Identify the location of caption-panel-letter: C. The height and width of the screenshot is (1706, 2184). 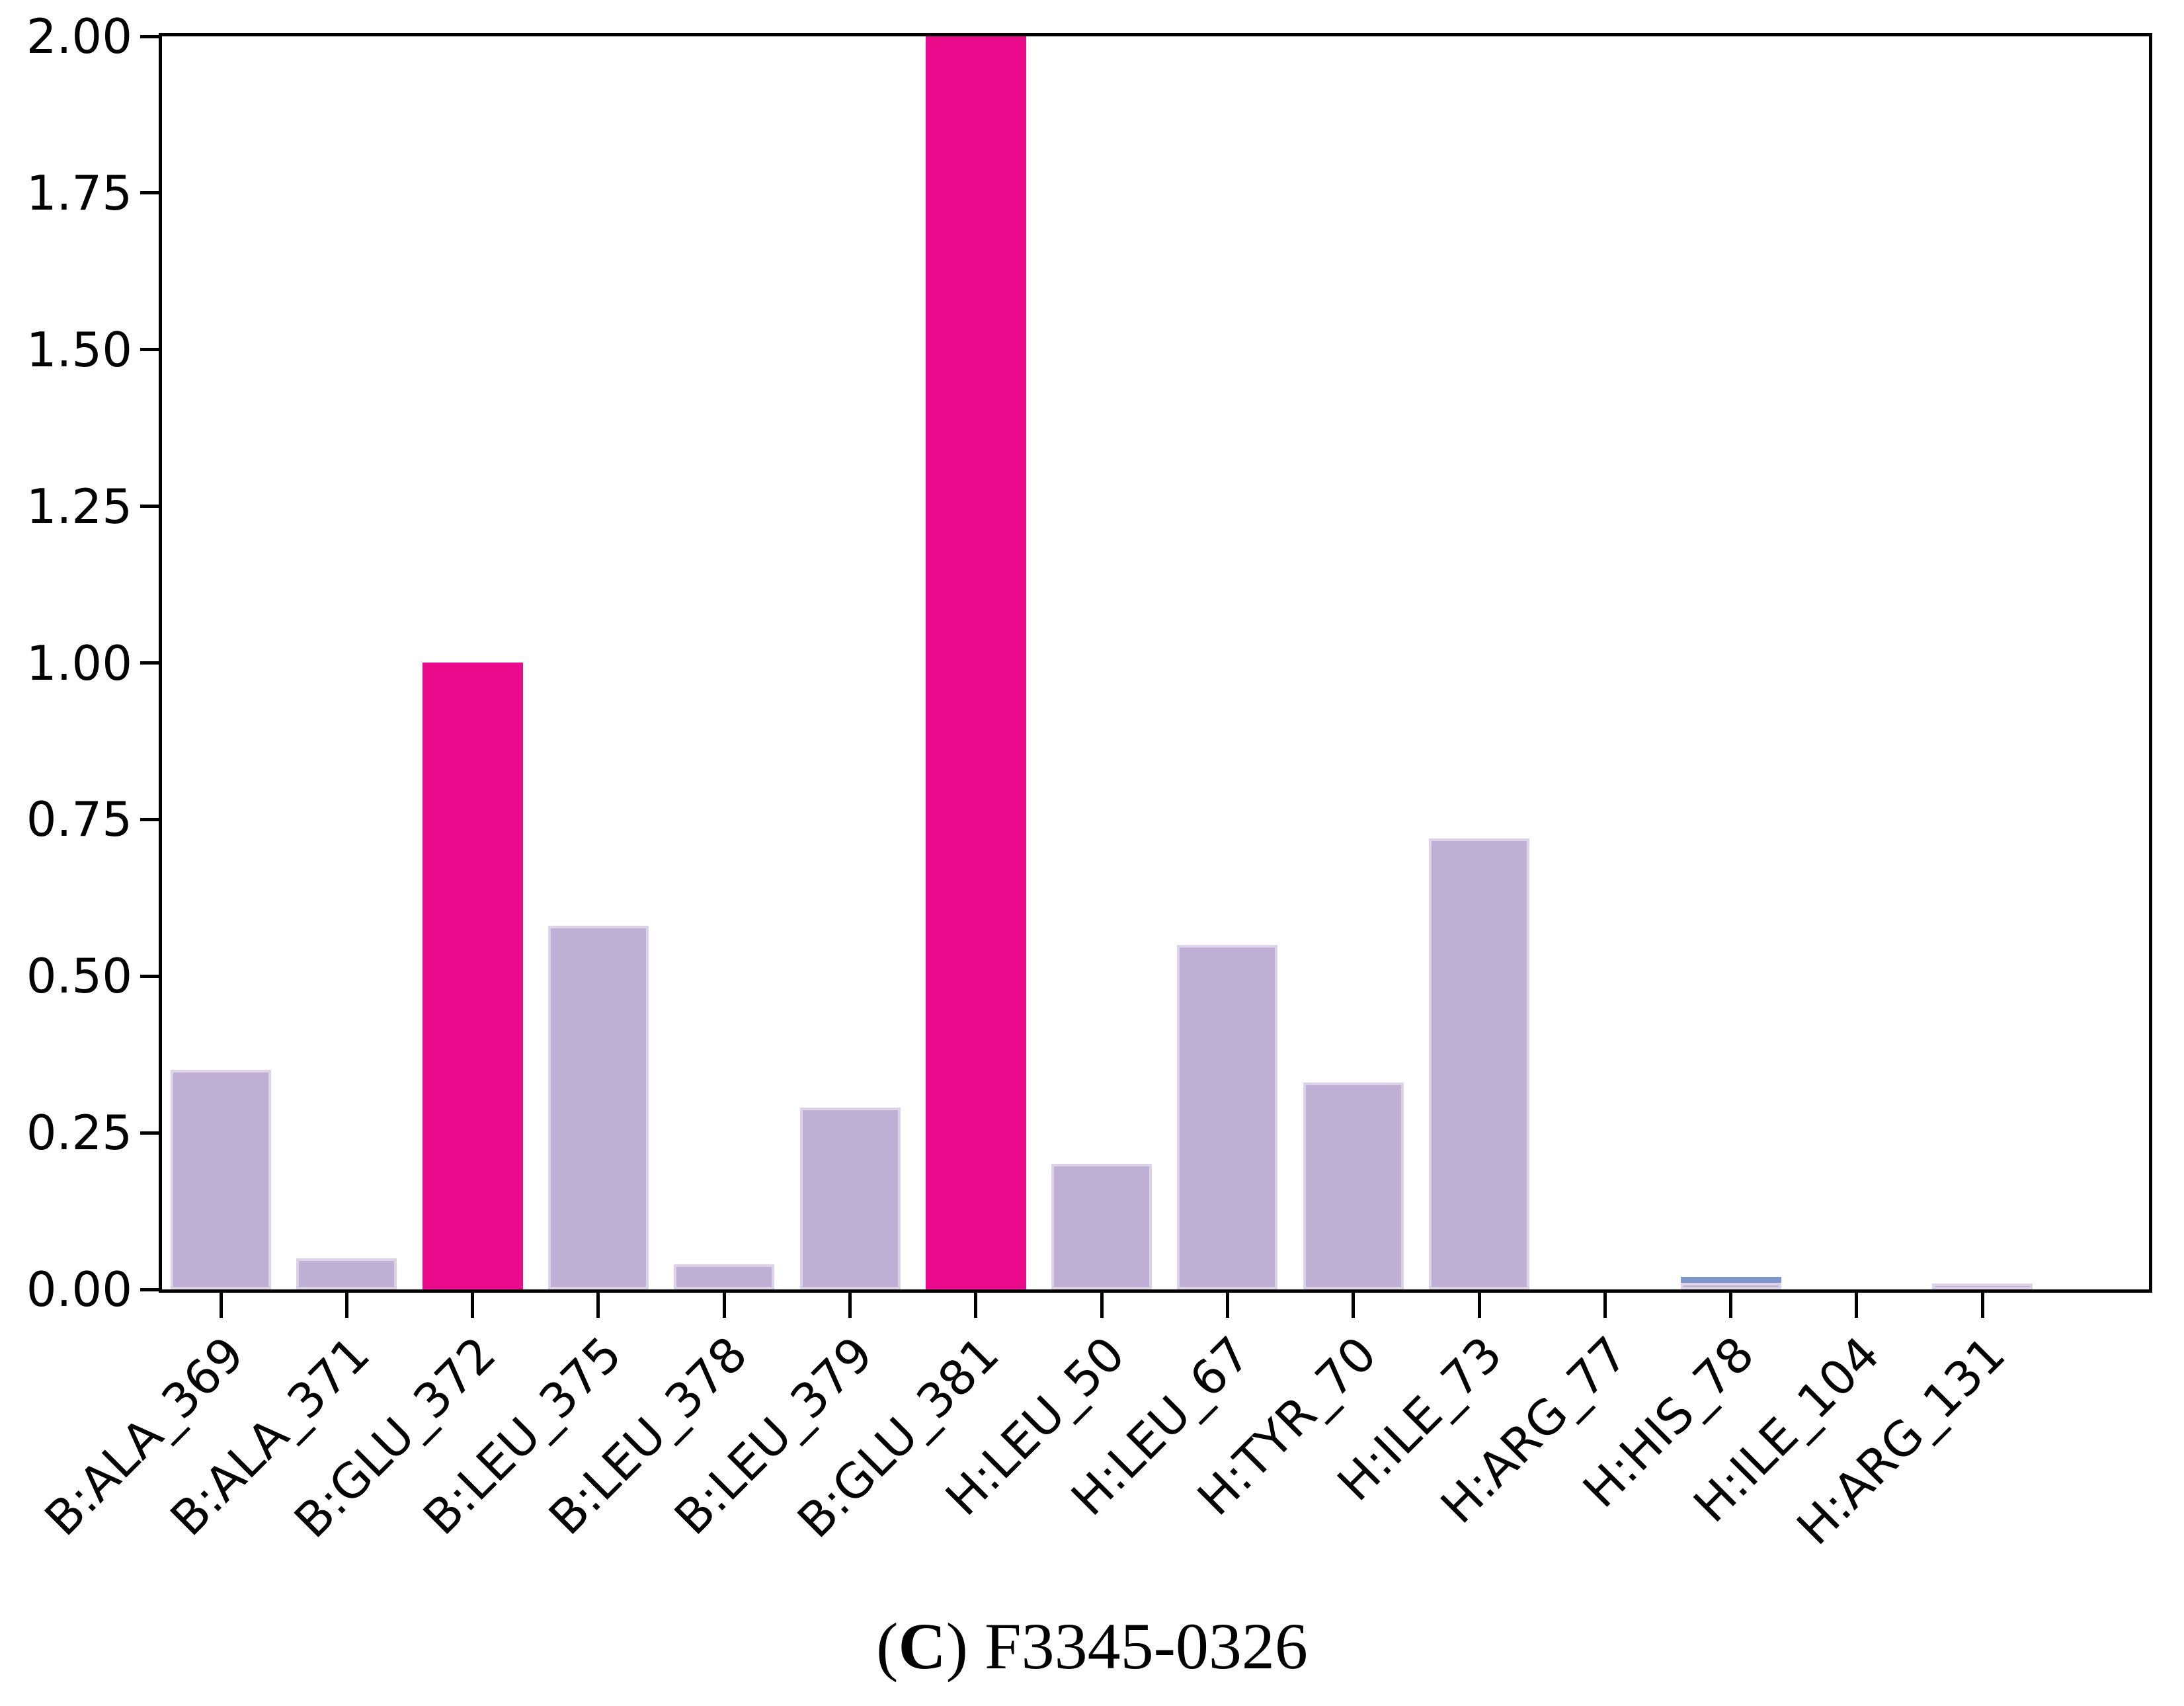
(922, 1646).